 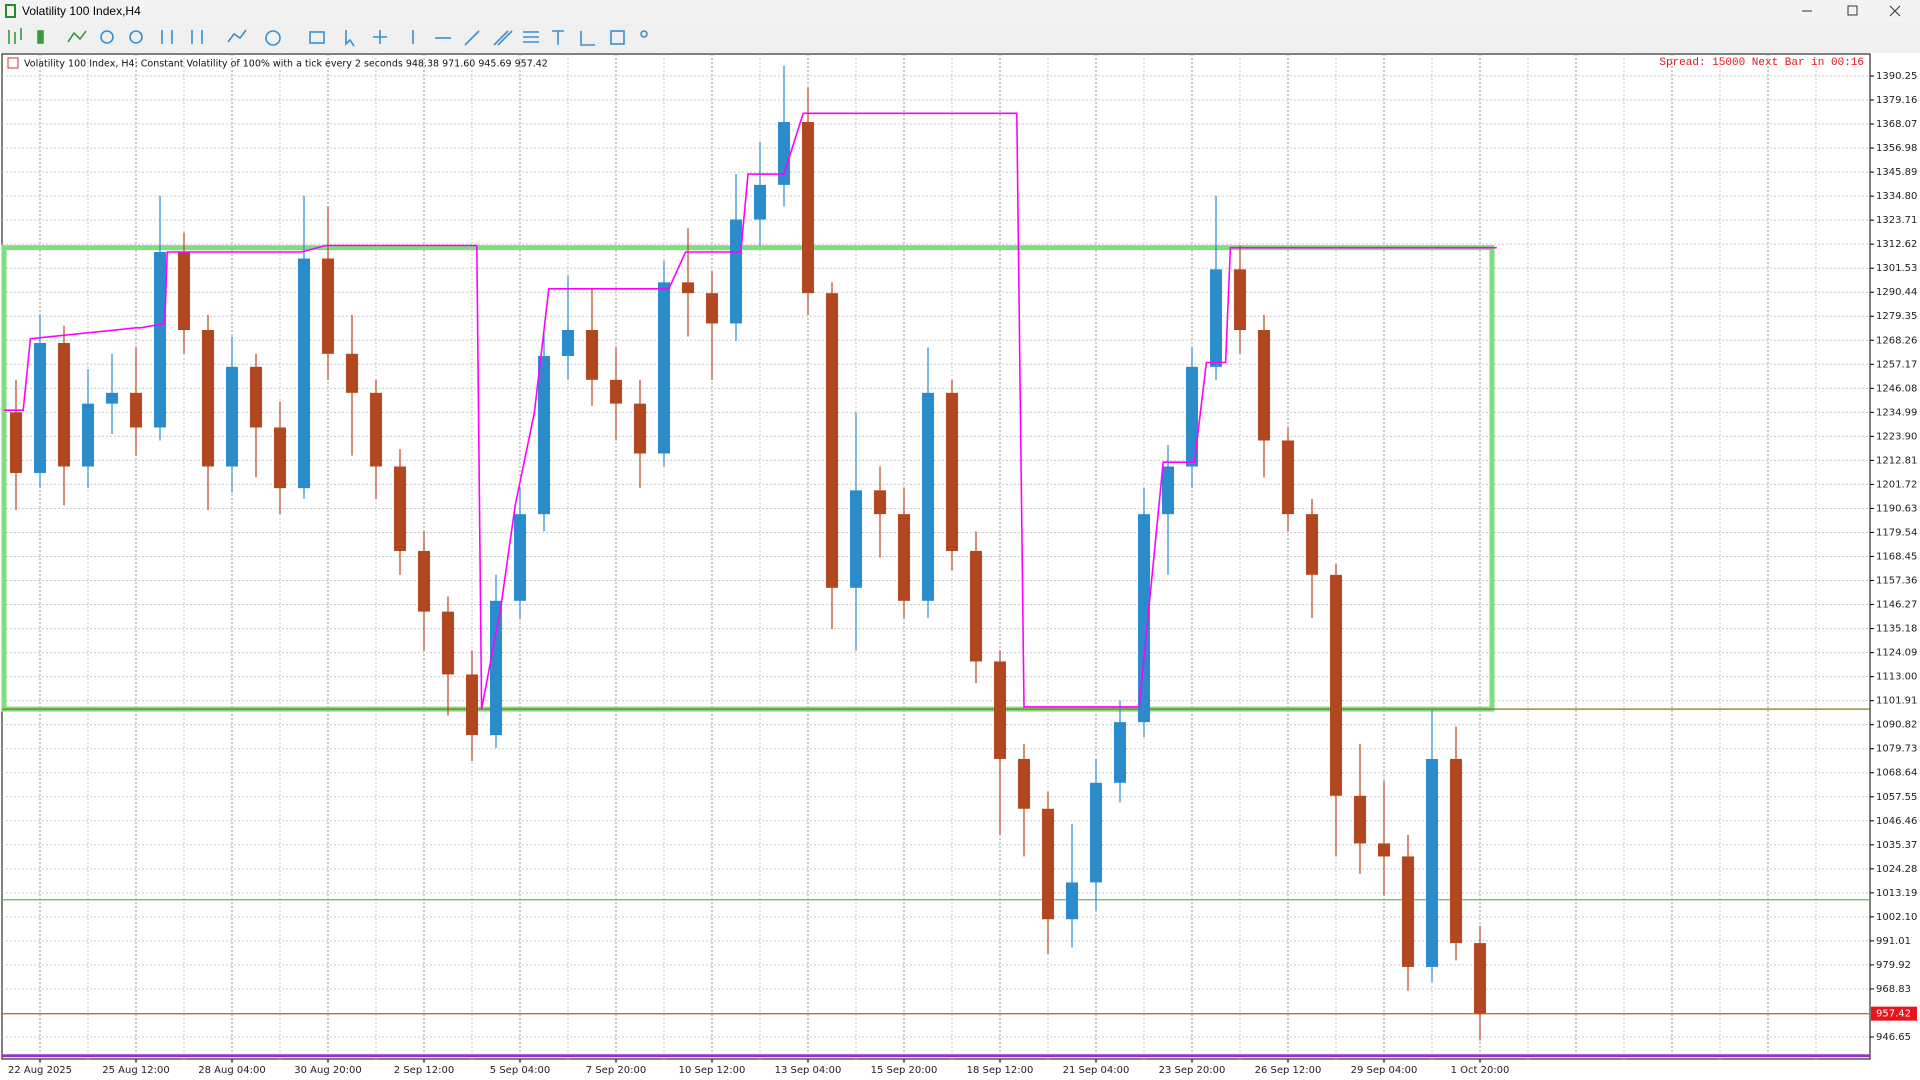 I want to click on x-tick-label: 7 Sep 20:00, so click(x=616, y=1070).